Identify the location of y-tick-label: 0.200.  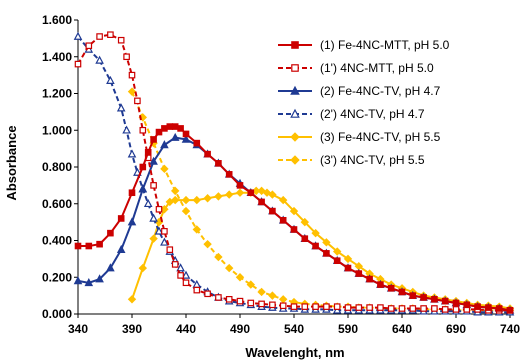
(57, 277).